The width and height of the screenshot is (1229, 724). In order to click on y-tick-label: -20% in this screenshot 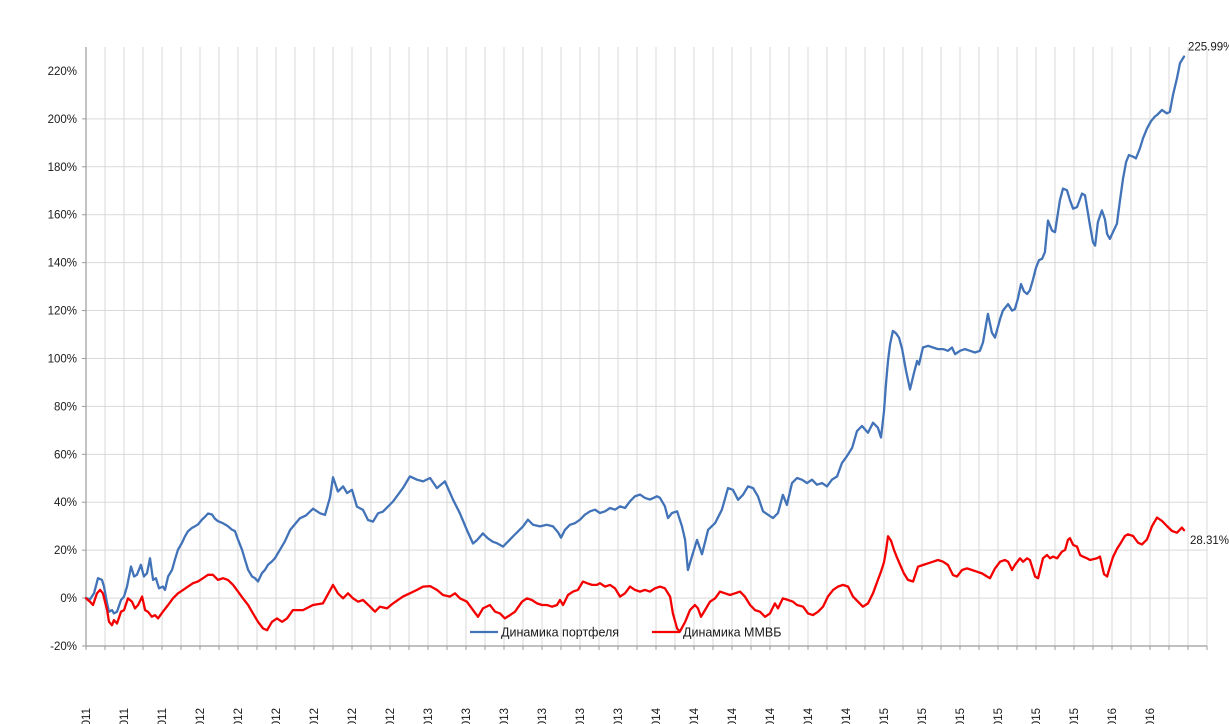, I will do `click(63, 647)`.